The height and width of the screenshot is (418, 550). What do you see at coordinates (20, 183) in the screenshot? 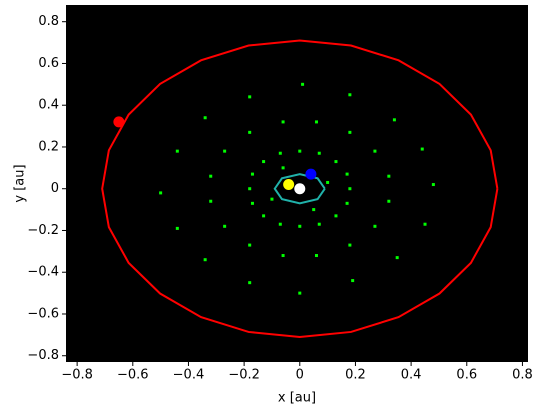
I see `y-axis-label: y [au]` at bounding box center [20, 183].